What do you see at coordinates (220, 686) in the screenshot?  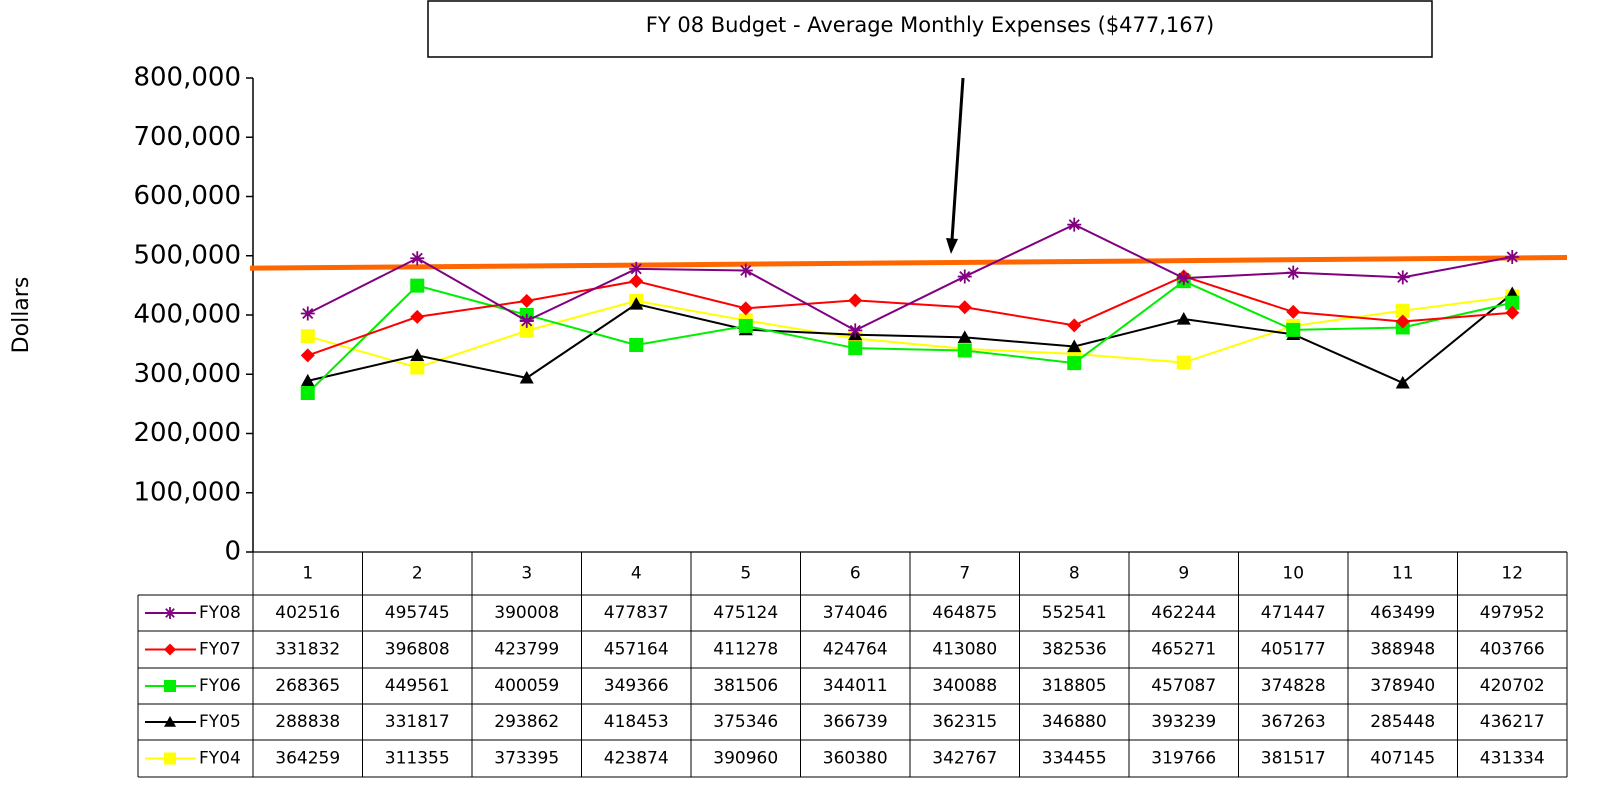 I see `legend-label: FY06` at bounding box center [220, 686].